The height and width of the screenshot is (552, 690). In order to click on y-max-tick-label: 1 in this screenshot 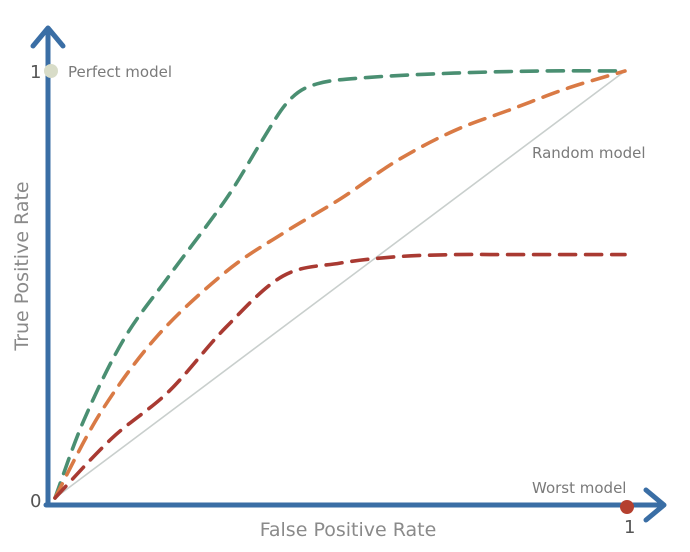, I will do `click(35, 72)`.